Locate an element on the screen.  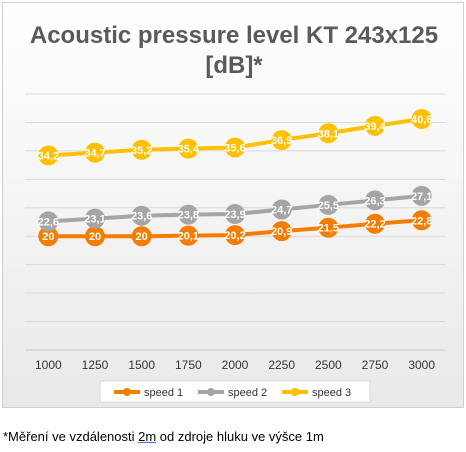
x-tick-label: 1750 is located at coordinates (188, 365).